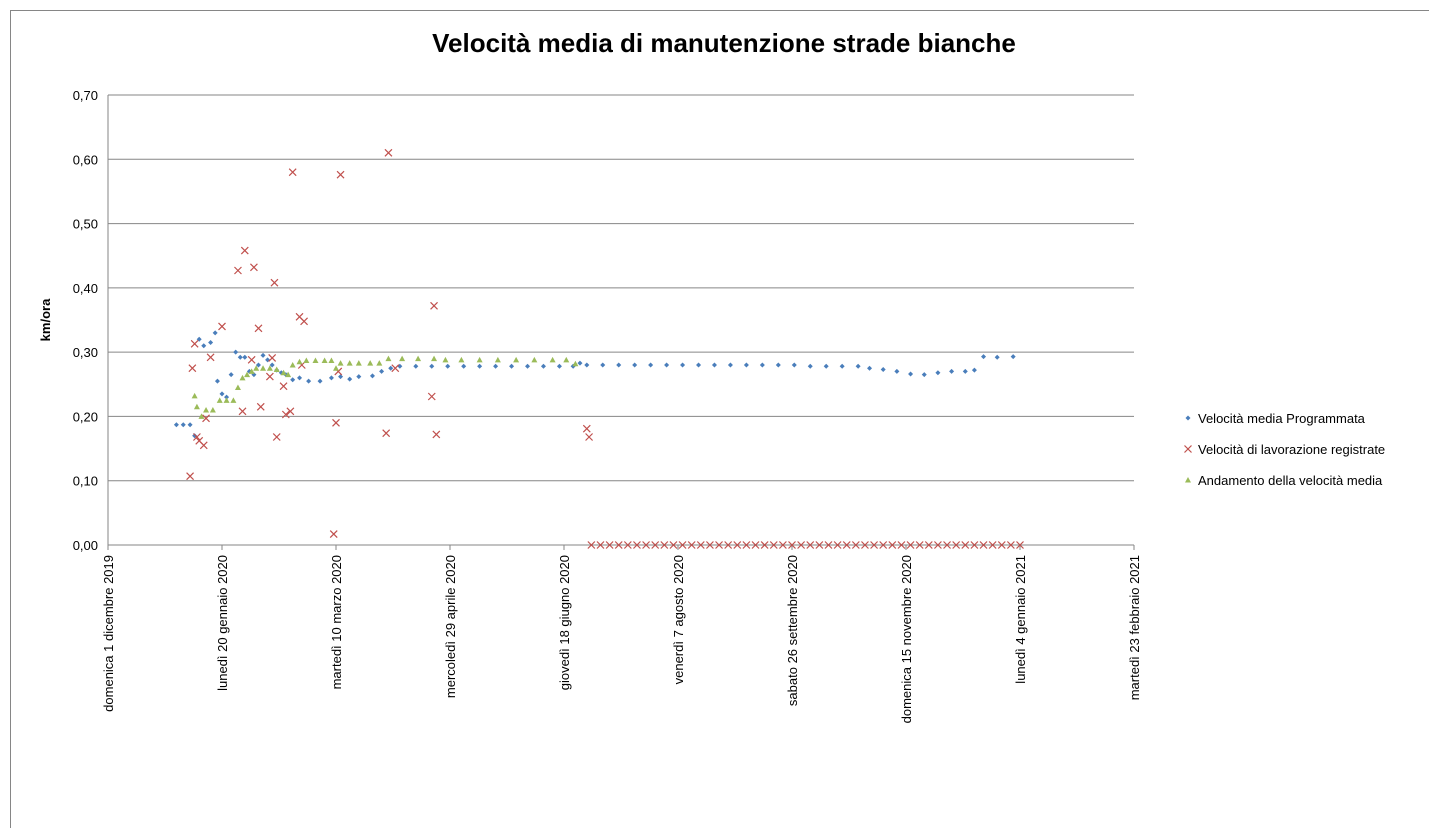  I want to click on y-axis-label: km/ora, so click(45, 319).